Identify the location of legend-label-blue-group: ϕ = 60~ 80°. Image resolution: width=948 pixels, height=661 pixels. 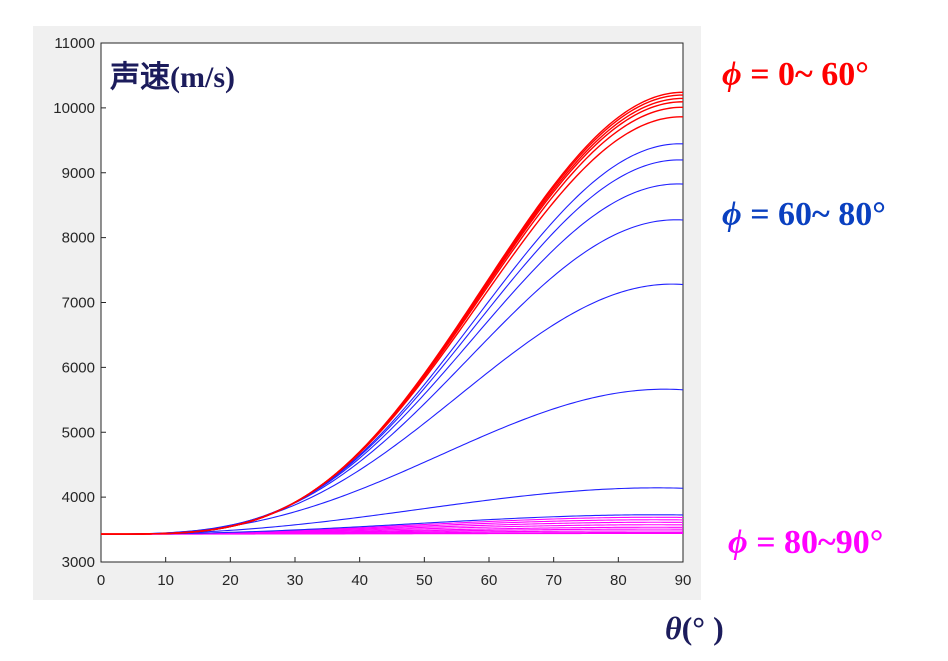
(804, 215).